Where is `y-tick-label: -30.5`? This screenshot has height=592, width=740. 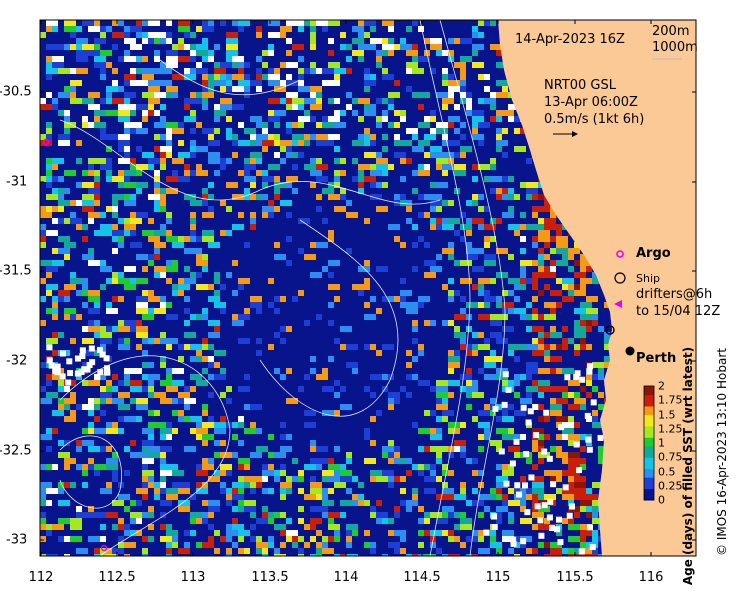 y-tick-label: -30.5 is located at coordinates (16, 92).